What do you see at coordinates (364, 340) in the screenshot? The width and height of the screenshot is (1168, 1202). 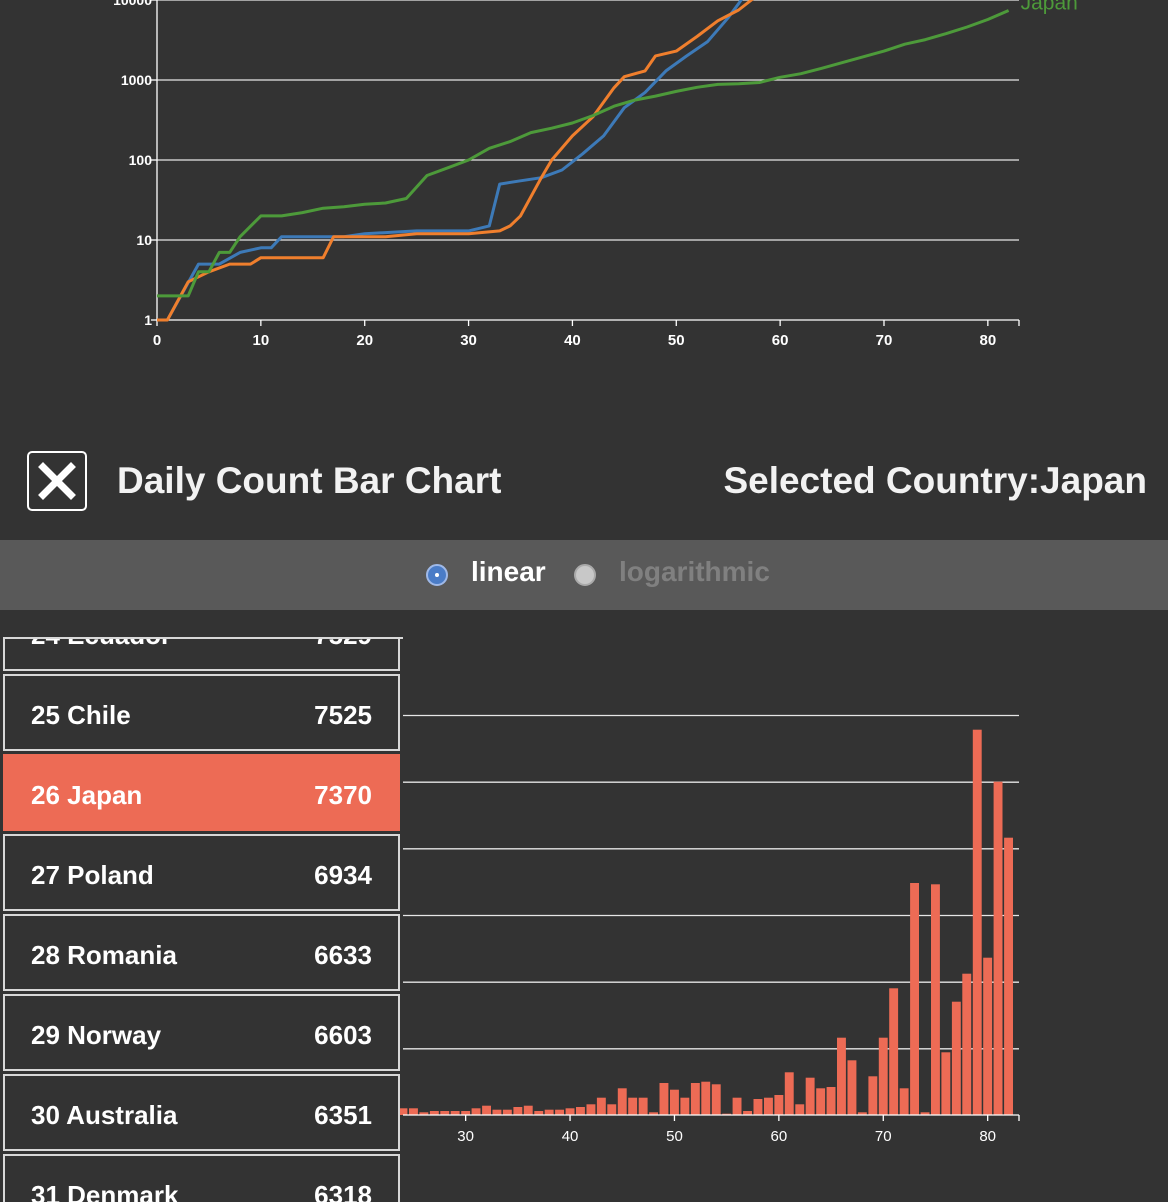 I see `x-tick-label: 20` at bounding box center [364, 340].